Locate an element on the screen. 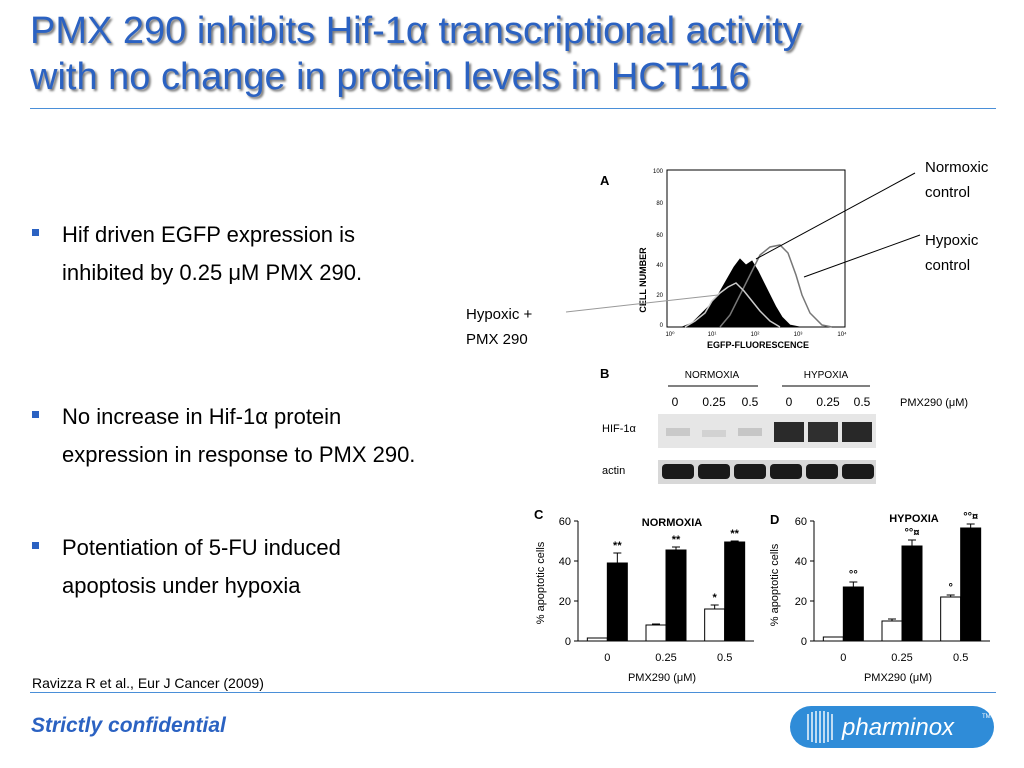 The width and height of the screenshot is (1024, 768). bullet-text-line: expression in response to PMX 290. is located at coordinates (239, 454).